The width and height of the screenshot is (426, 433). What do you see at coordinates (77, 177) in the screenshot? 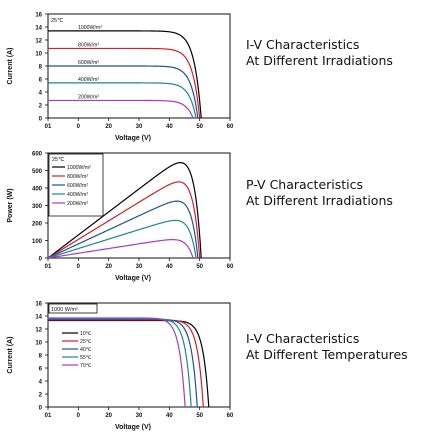
I see `legend-label-2: 800W/m²` at bounding box center [77, 177].